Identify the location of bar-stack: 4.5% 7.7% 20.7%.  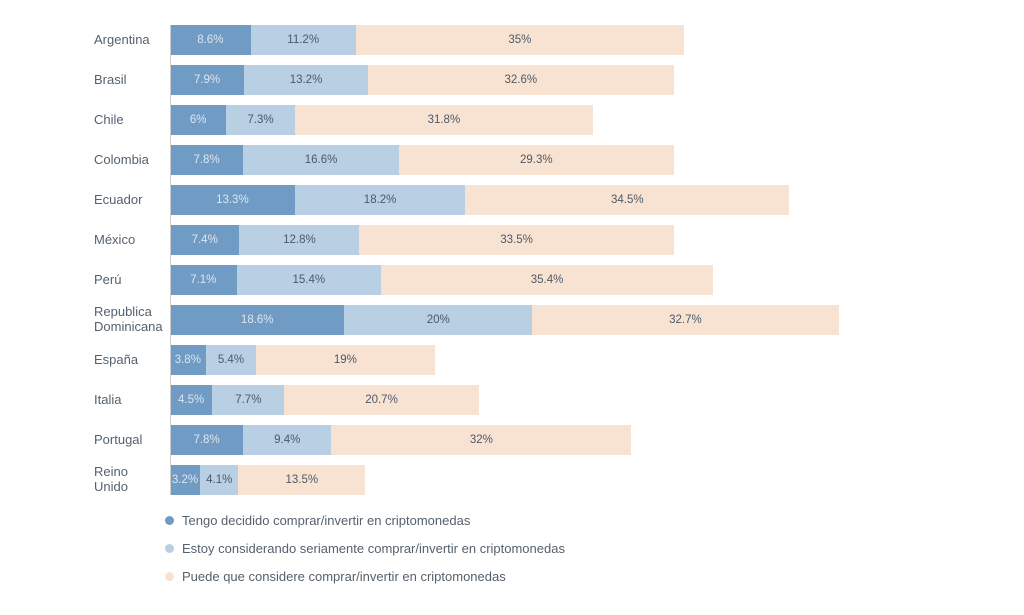
(324, 400).